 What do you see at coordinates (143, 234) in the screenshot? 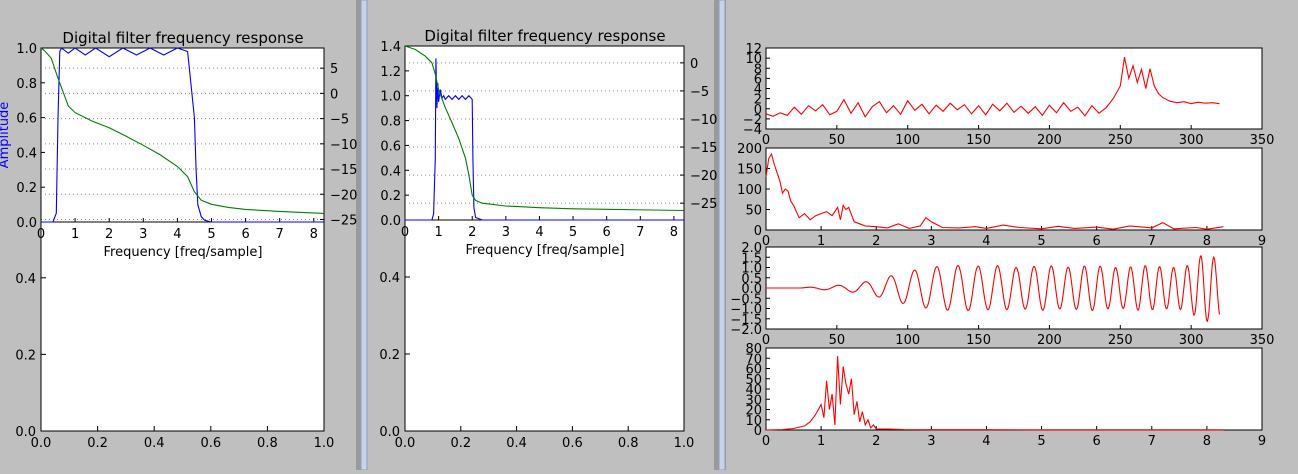
I see `left_panel-xtick-label: 3` at bounding box center [143, 234].